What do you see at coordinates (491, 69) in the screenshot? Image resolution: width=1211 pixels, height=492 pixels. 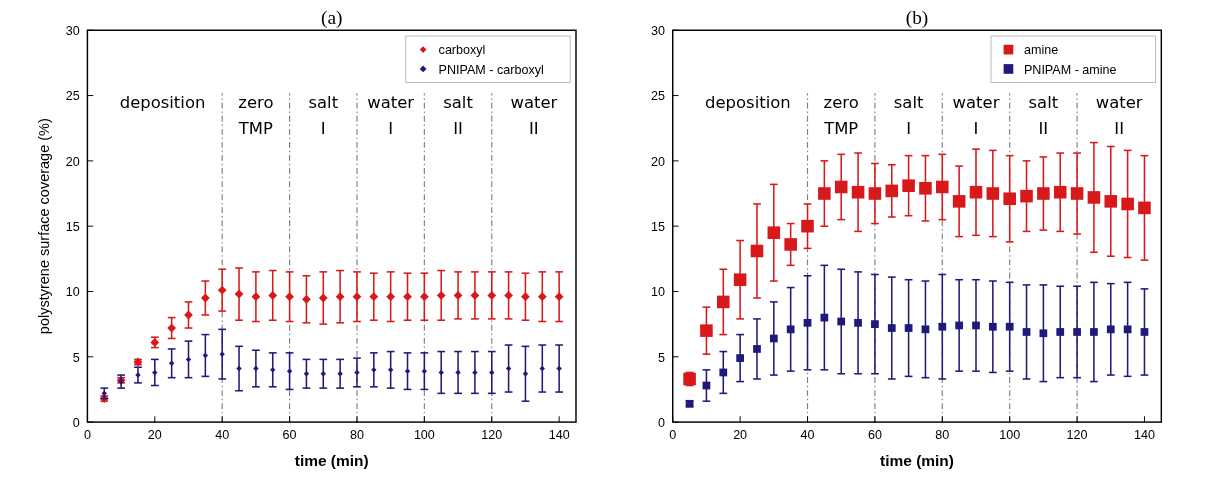 I see `legend-label: PNIPAM - carboxyl` at bounding box center [491, 69].